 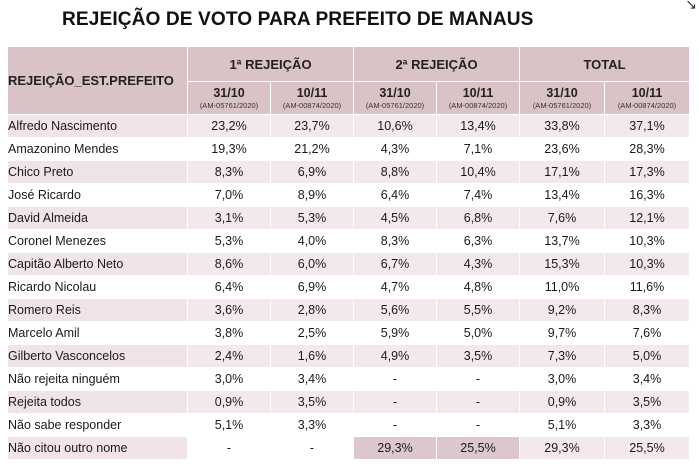 I want to click on table-cell: 4,7%, so click(x=395, y=287).